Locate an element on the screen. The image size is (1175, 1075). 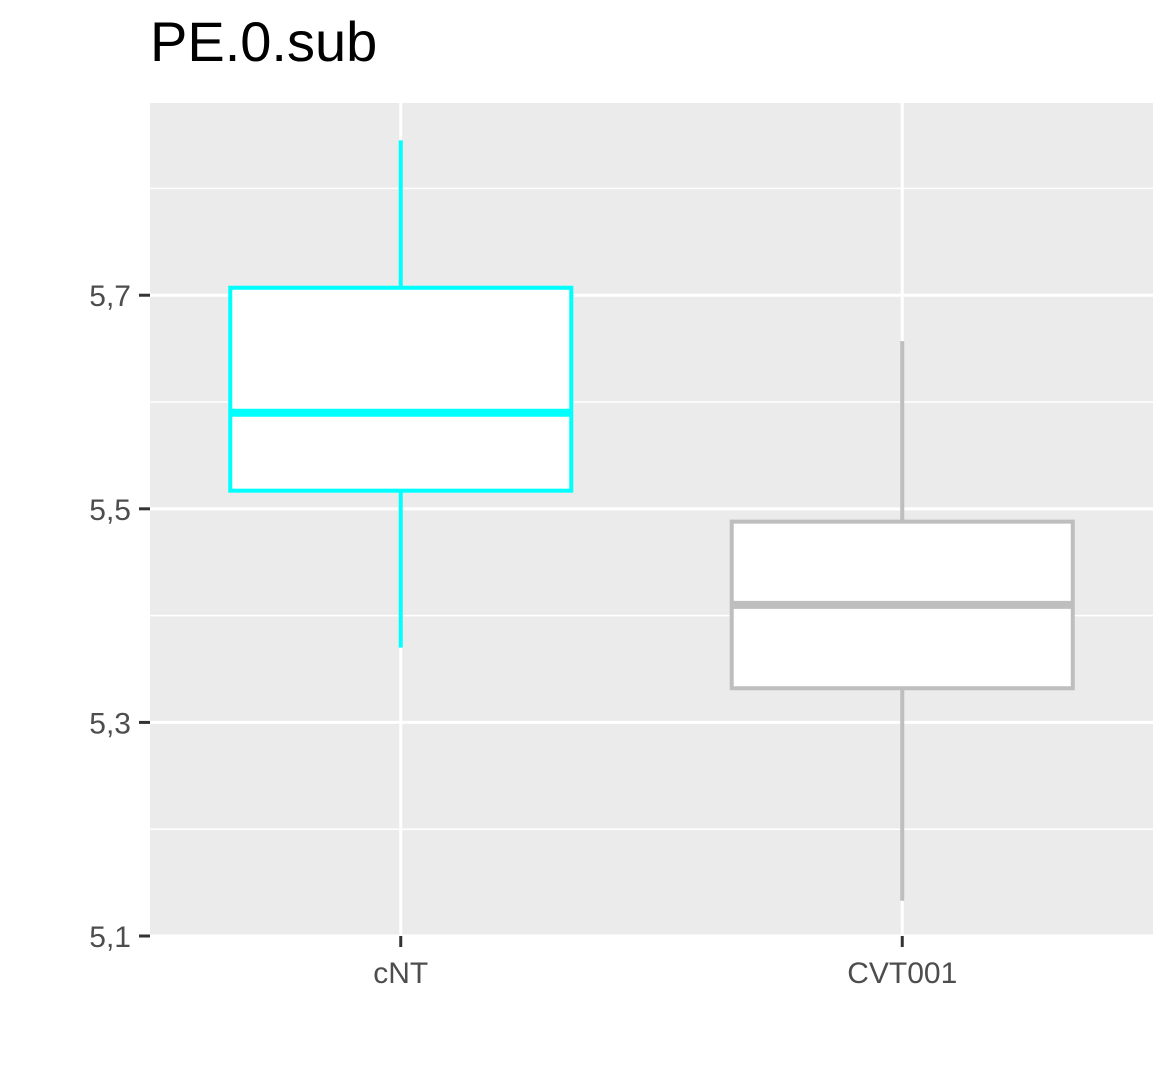
y-tick-label: 5,3 is located at coordinates (110, 723).